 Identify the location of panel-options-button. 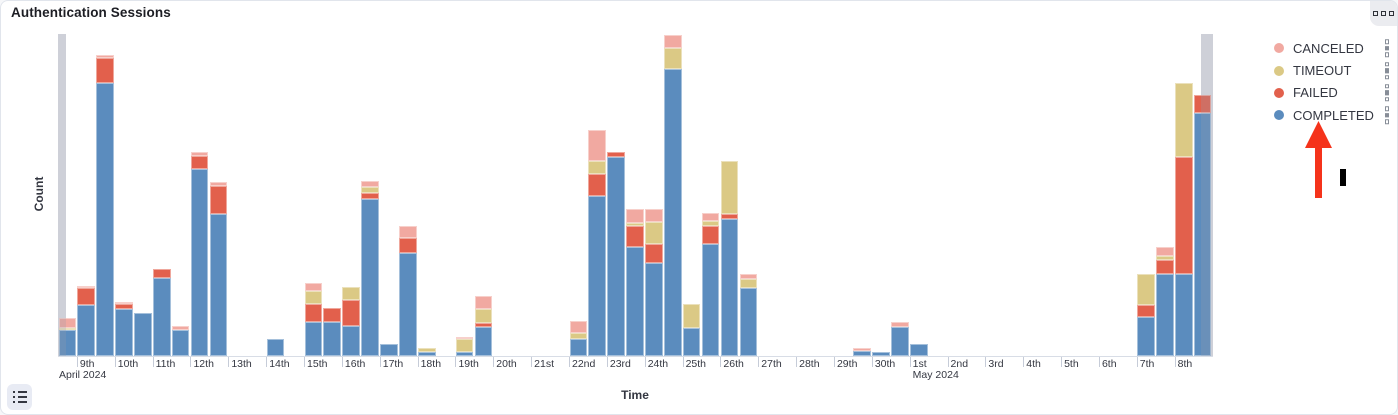
(1383, 13).